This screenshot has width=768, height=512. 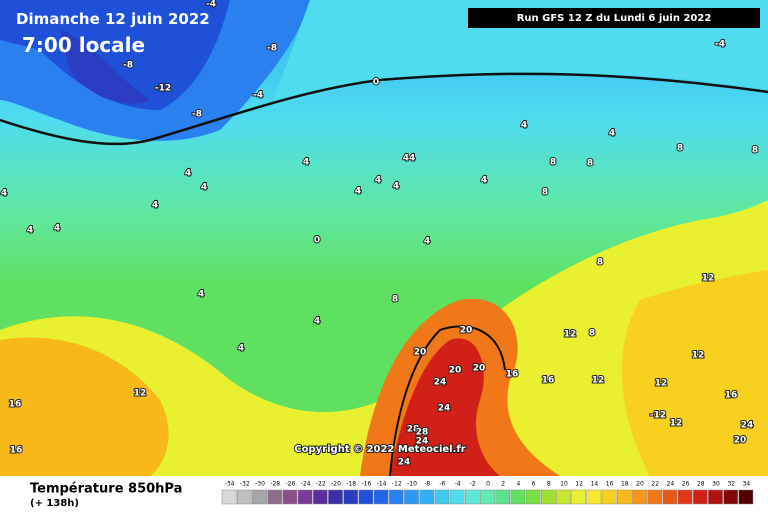 I want to click on copyright: Copyright © 2022 Meteociel.fr, so click(x=379, y=449).